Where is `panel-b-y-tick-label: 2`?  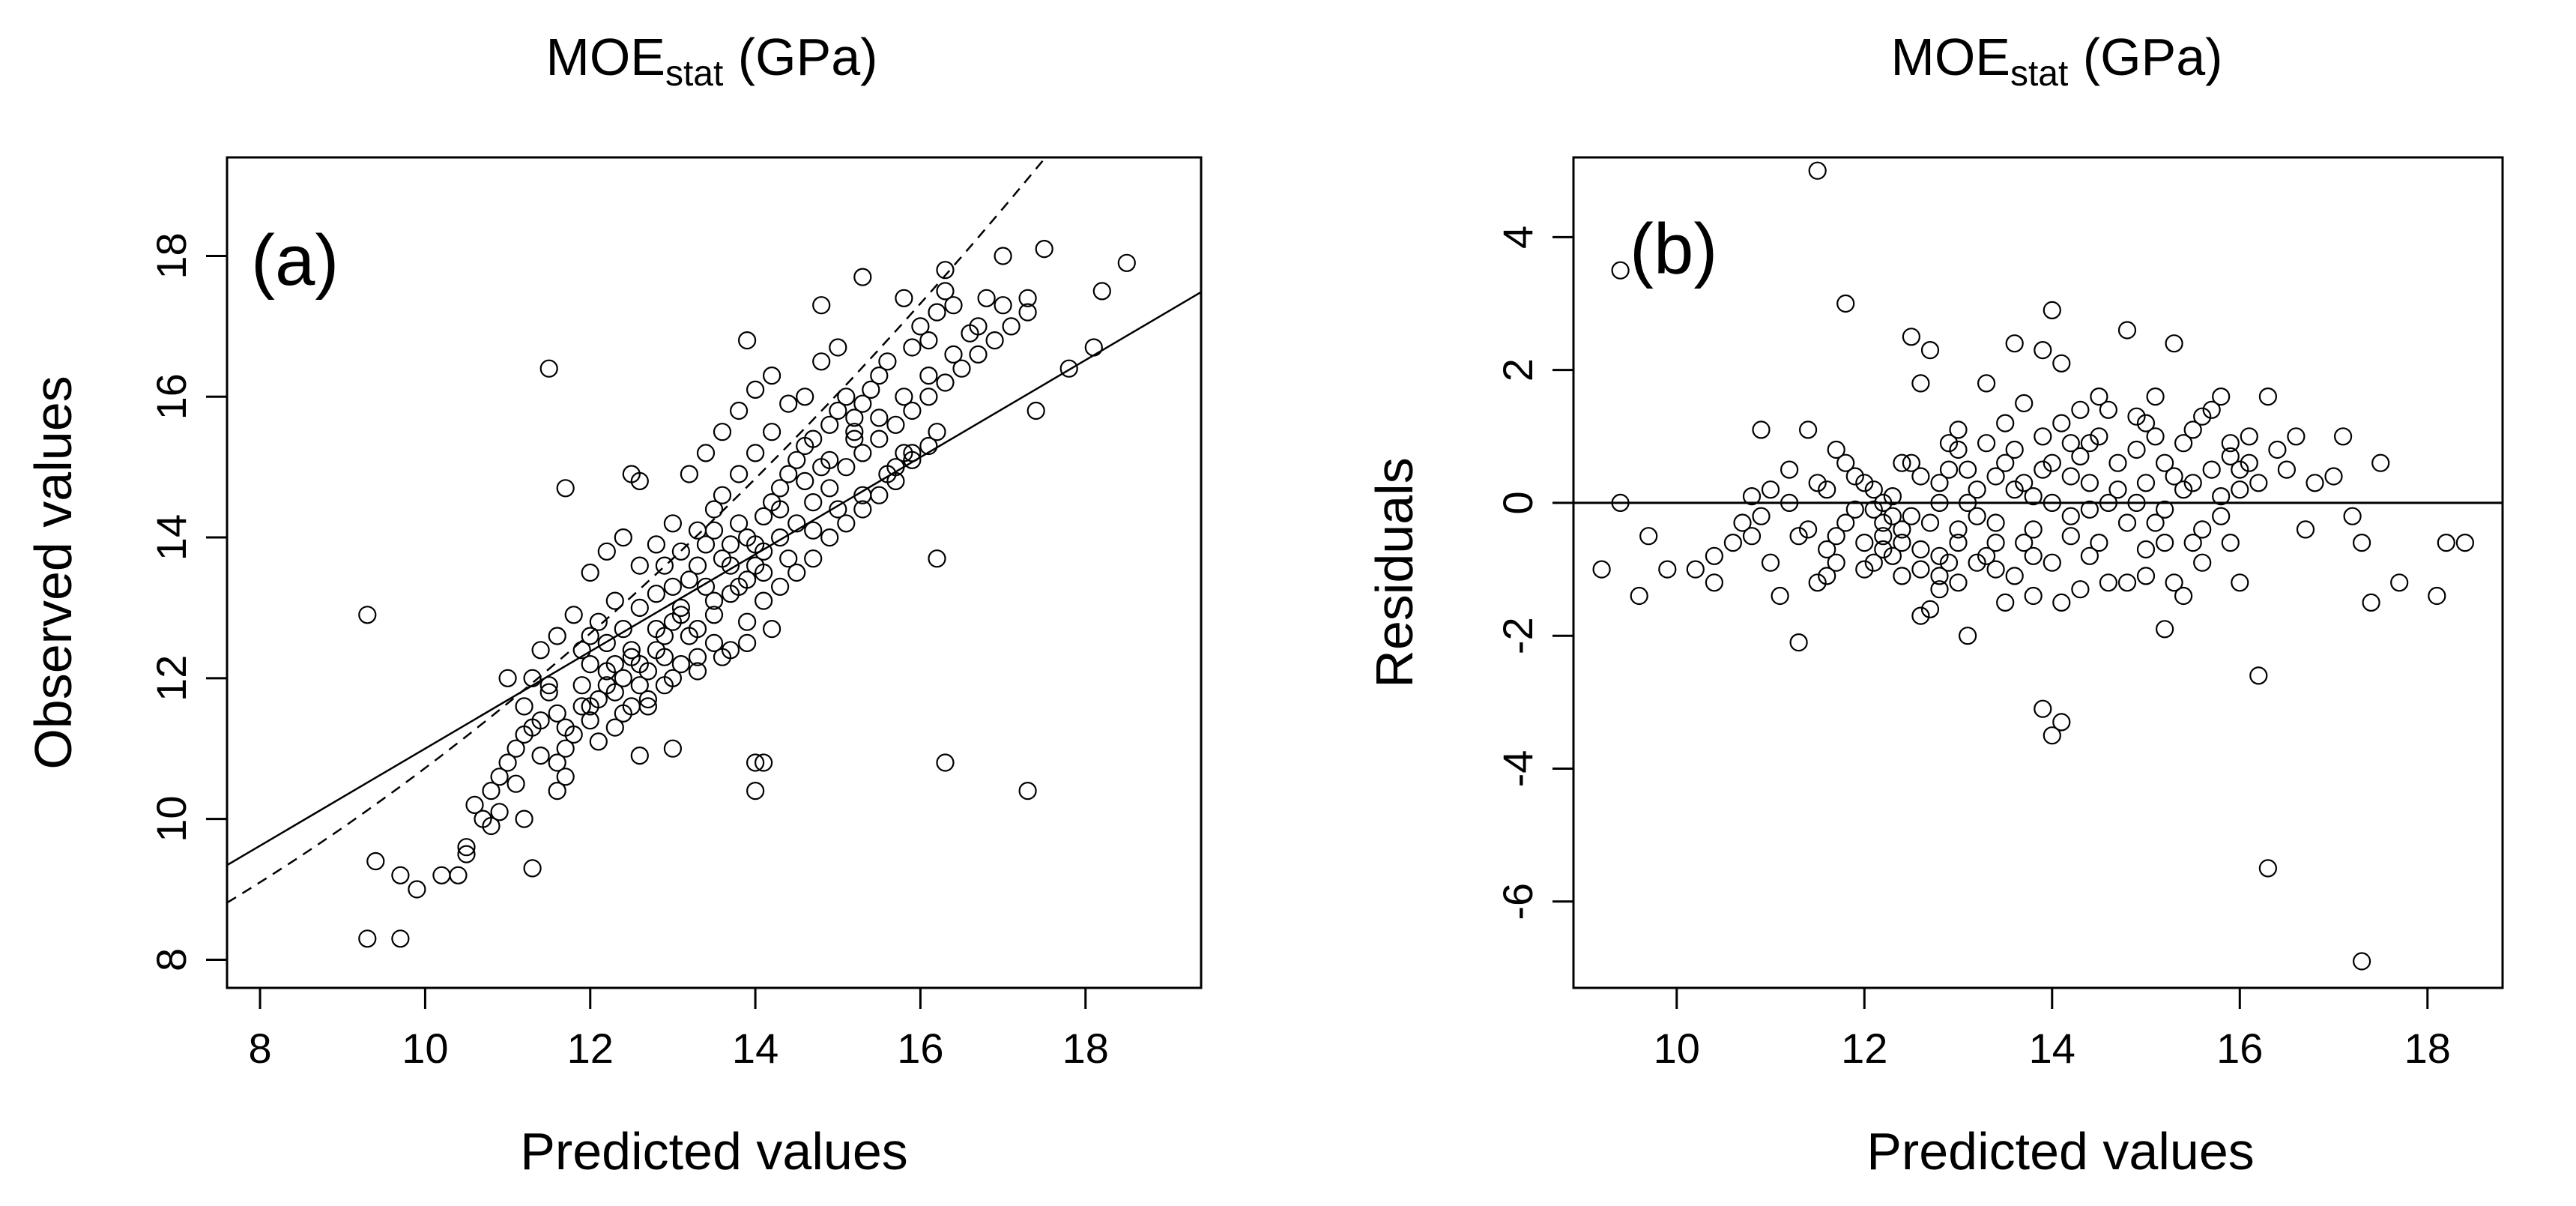 panel-b-y-tick-label: 2 is located at coordinates (1517, 370).